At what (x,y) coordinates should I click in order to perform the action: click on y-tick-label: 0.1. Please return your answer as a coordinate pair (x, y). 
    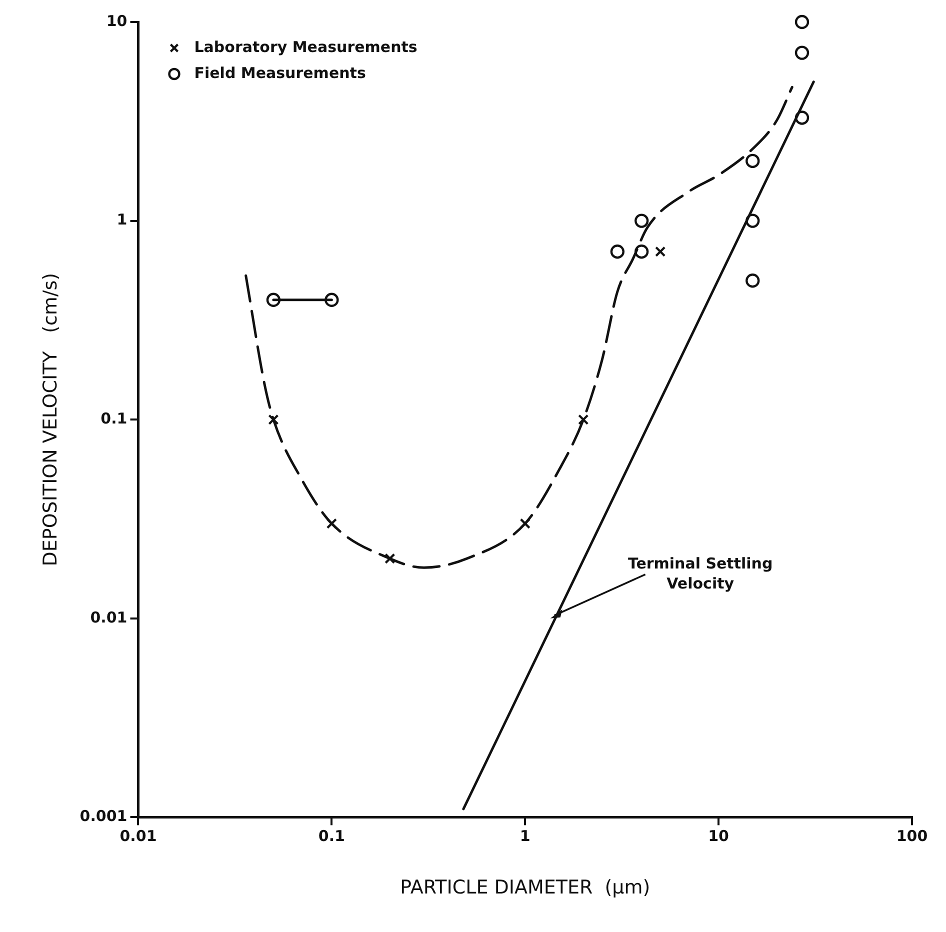
    Looking at the image, I should click on (114, 418).